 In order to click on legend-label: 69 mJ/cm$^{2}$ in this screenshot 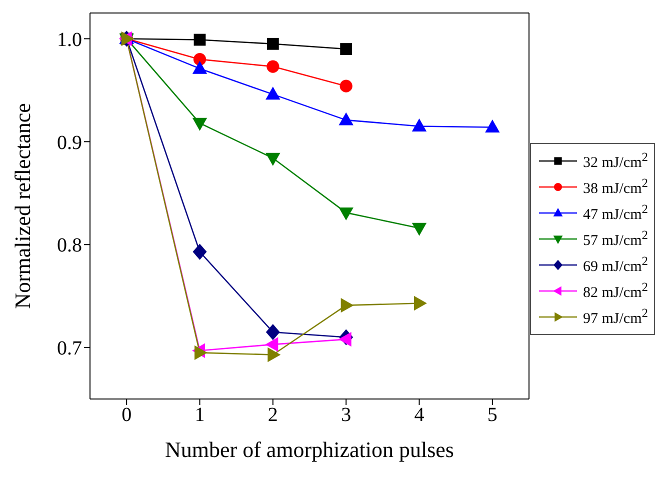, I will do `click(615, 265)`.